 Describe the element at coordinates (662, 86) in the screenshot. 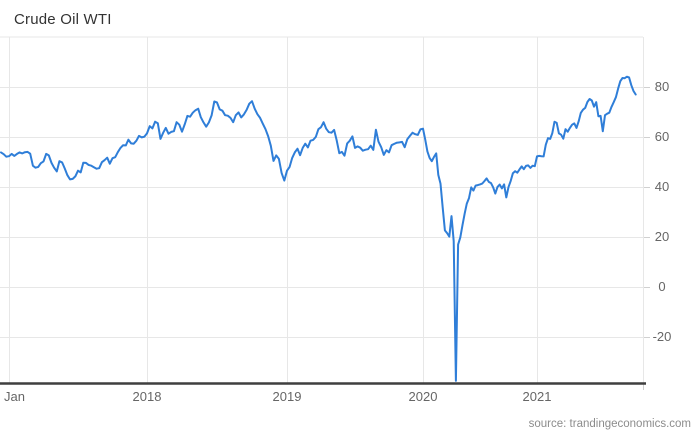

I see `y-axis-tick-label: 80` at that location.